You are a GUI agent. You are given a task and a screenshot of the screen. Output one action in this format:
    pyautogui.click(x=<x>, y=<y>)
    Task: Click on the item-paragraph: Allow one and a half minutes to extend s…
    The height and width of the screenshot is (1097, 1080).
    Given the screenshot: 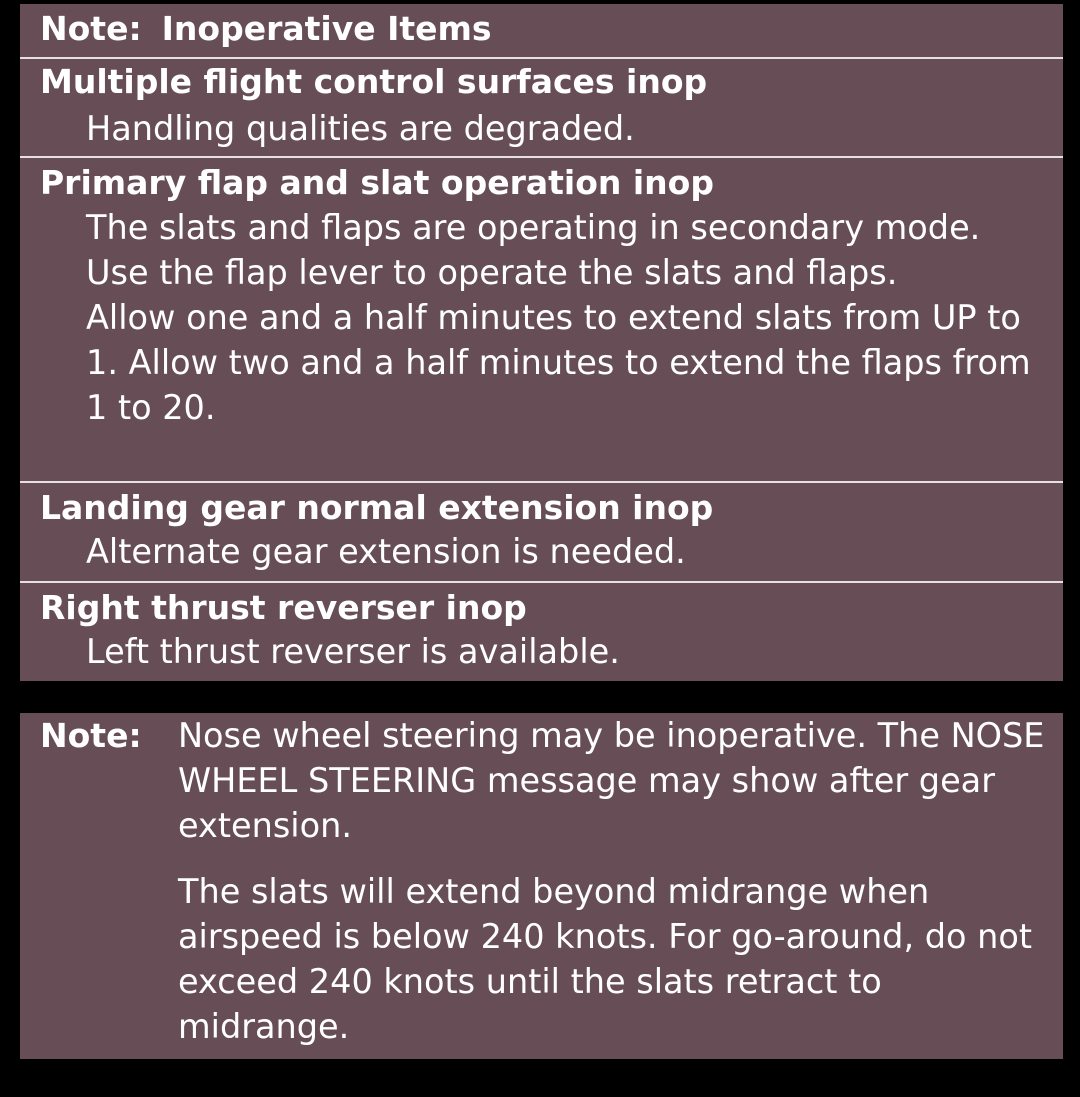 What is the action you would take?
    pyautogui.click(x=558, y=362)
    